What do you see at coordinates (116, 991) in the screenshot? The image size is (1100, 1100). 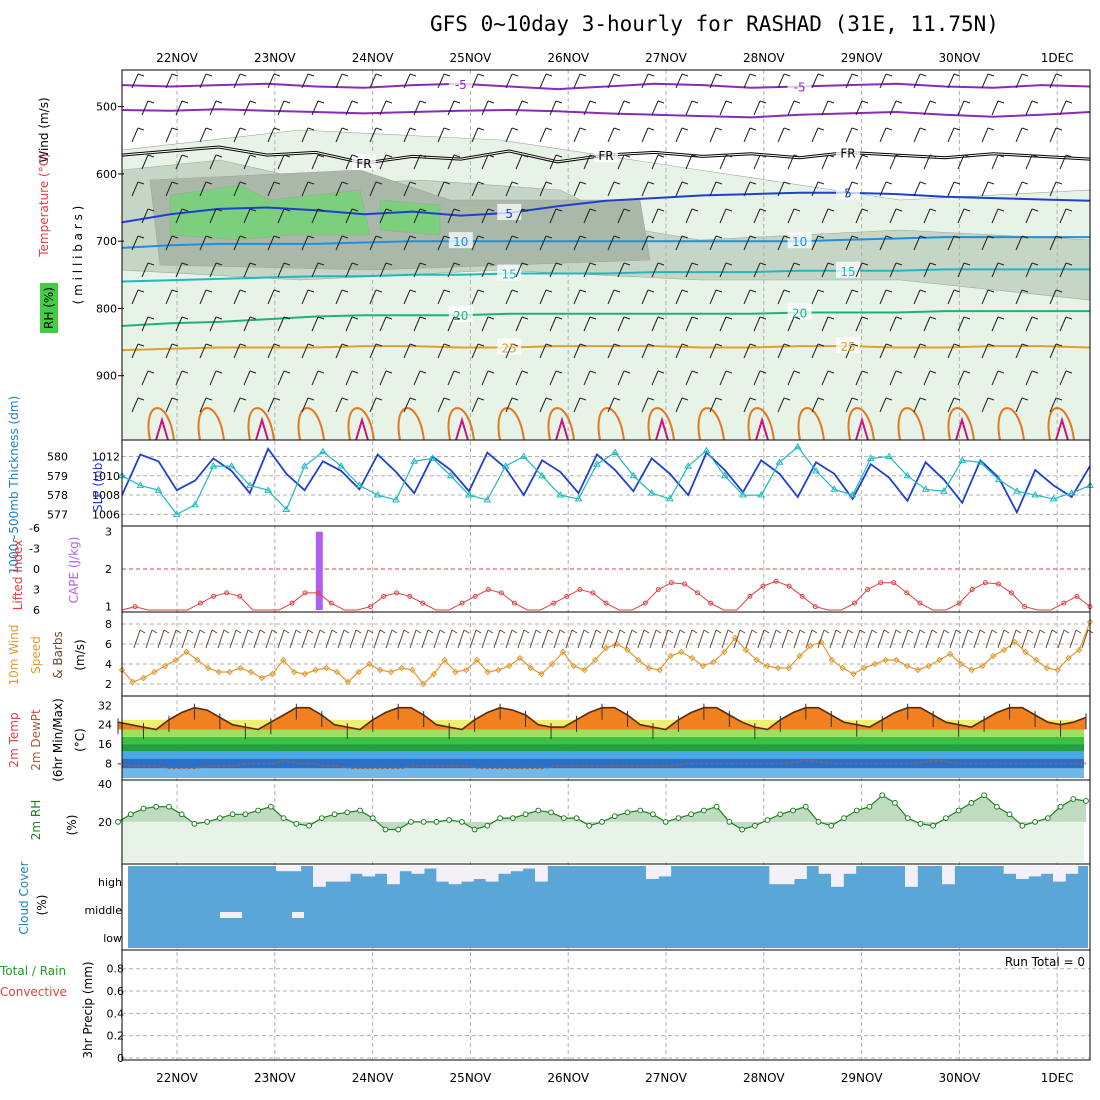 I see `precip-tick-label: 0.6` at bounding box center [116, 991].